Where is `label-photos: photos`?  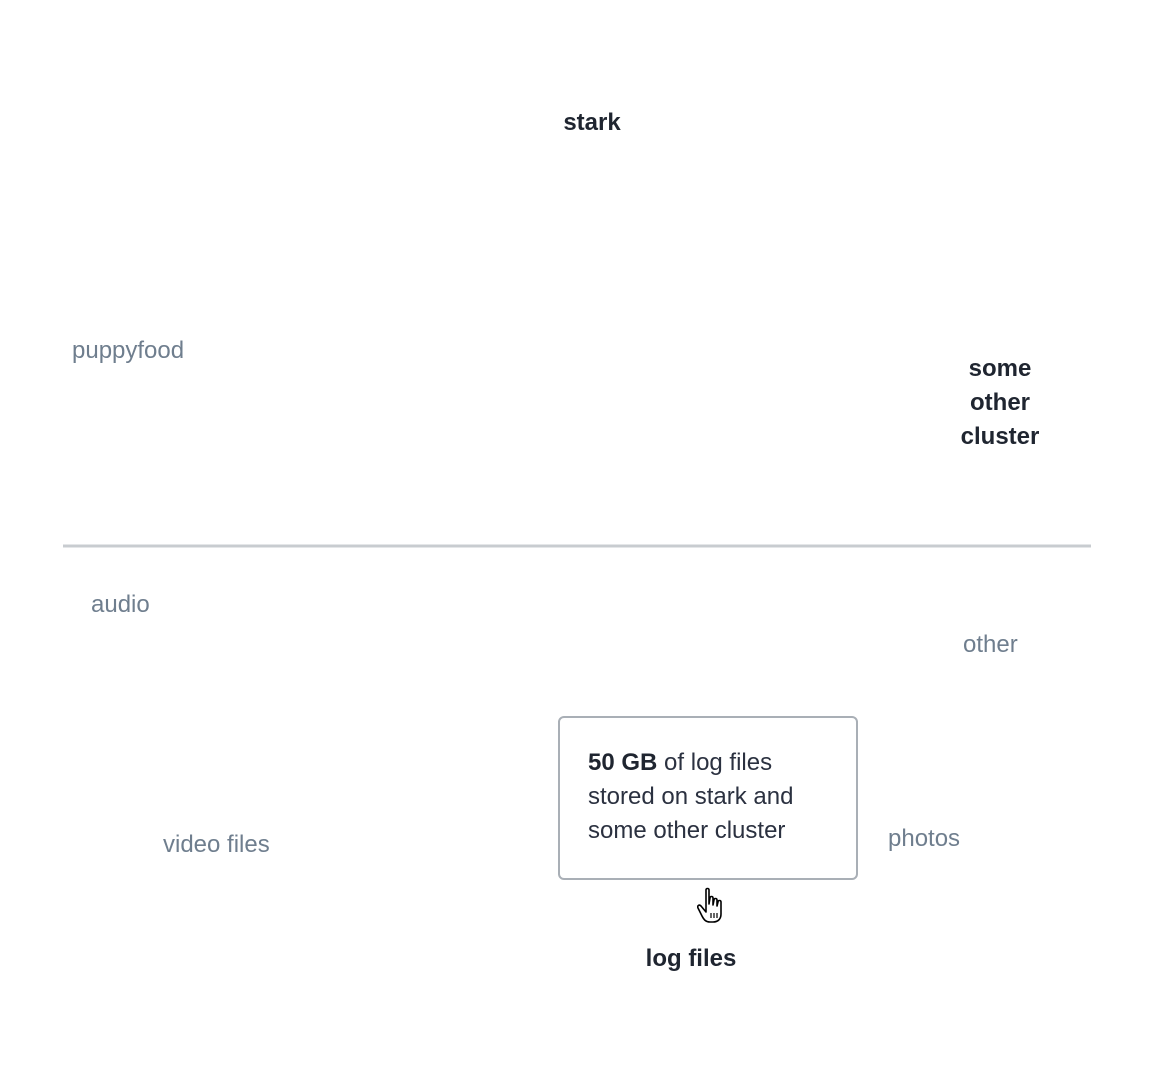 label-photos: photos is located at coordinates (924, 838).